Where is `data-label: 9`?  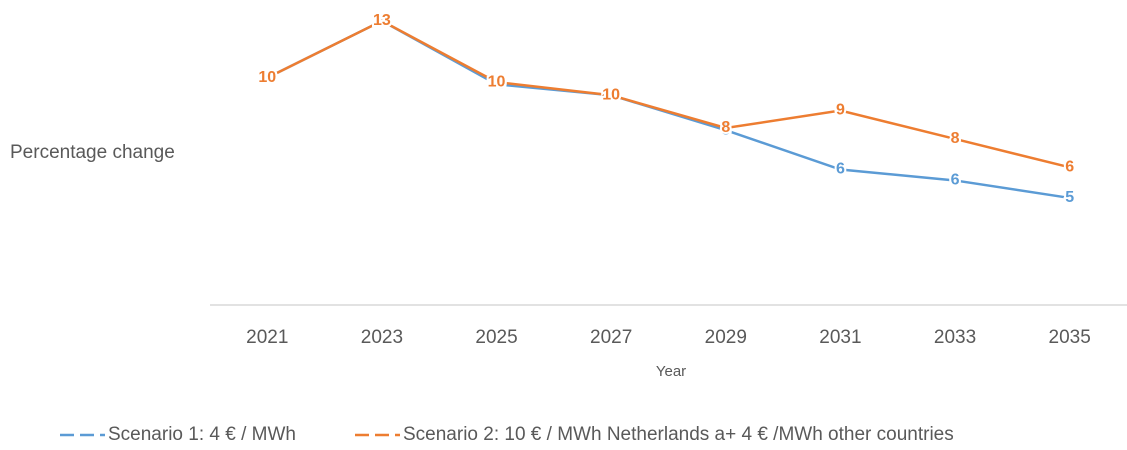
data-label: 9 is located at coordinates (840, 110).